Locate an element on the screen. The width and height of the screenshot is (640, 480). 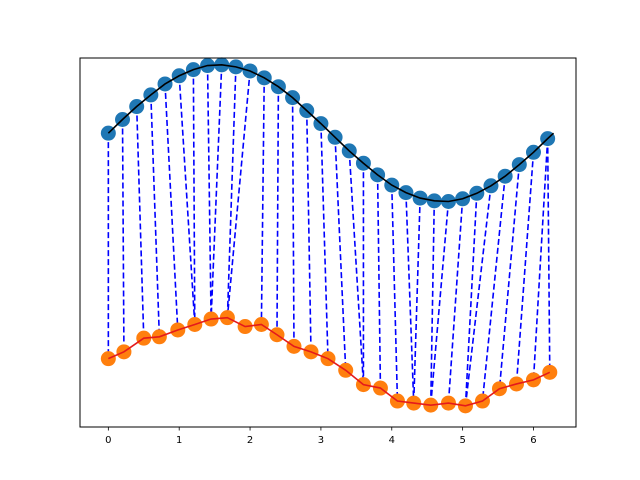
x-tick-label-6: 6 is located at coordinates (533, 440).